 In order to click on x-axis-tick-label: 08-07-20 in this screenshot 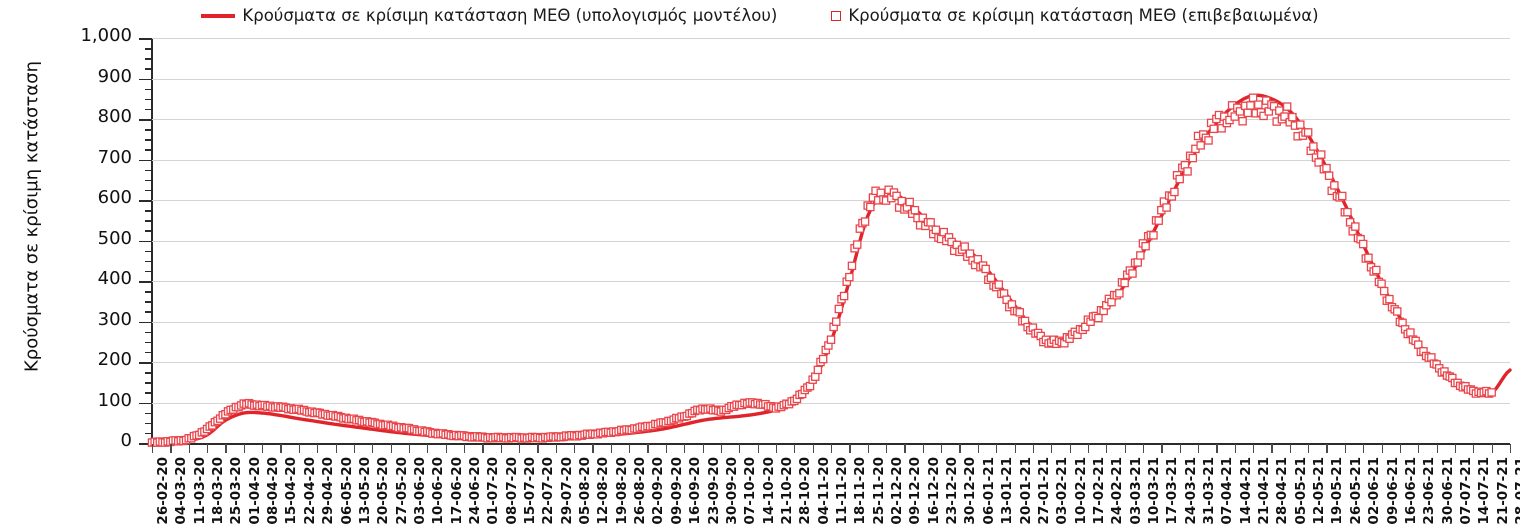, I will do `click(511, 491)`.